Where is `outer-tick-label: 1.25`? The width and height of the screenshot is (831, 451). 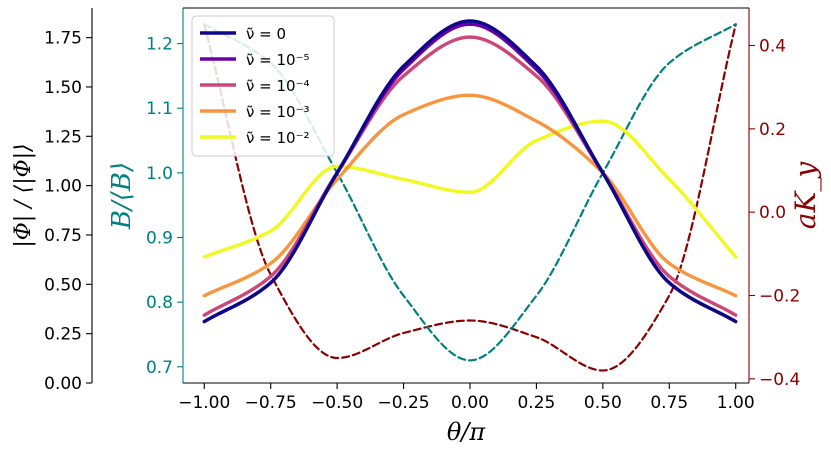 outer-tick-label: 1.25 is located at coordinates (63, 137).